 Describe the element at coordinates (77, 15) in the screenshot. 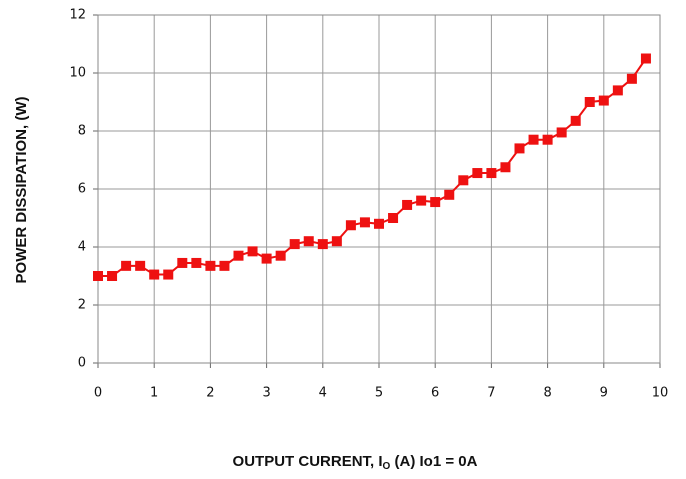

I see `y-tick-label: 12` at that location.